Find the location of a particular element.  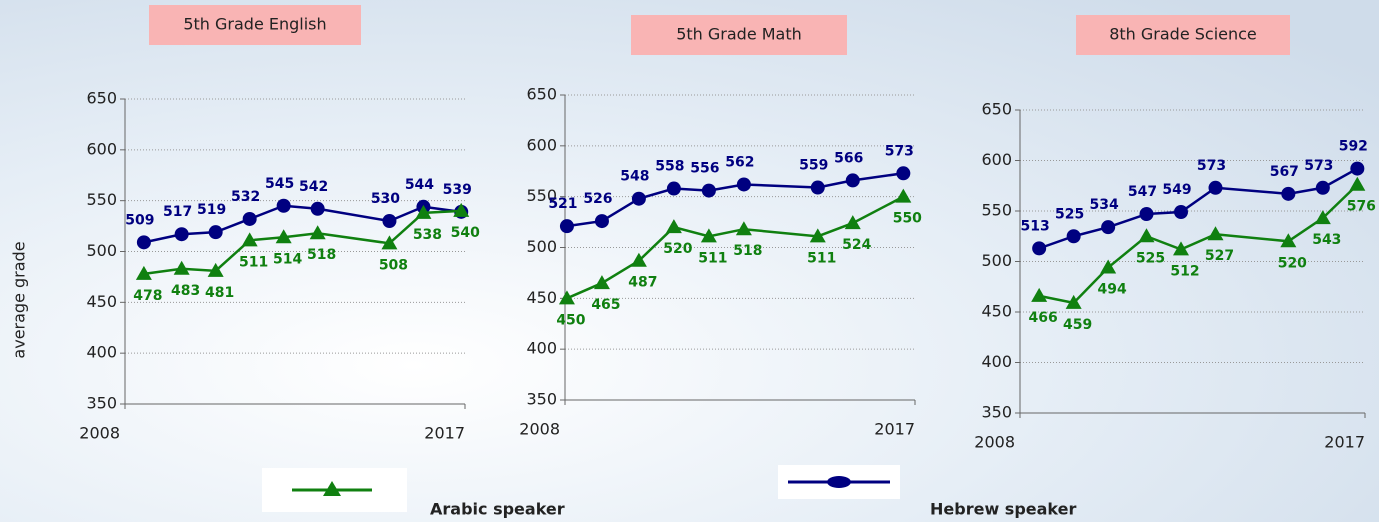

data-label: 534 is located at coordinates (1104, 205).